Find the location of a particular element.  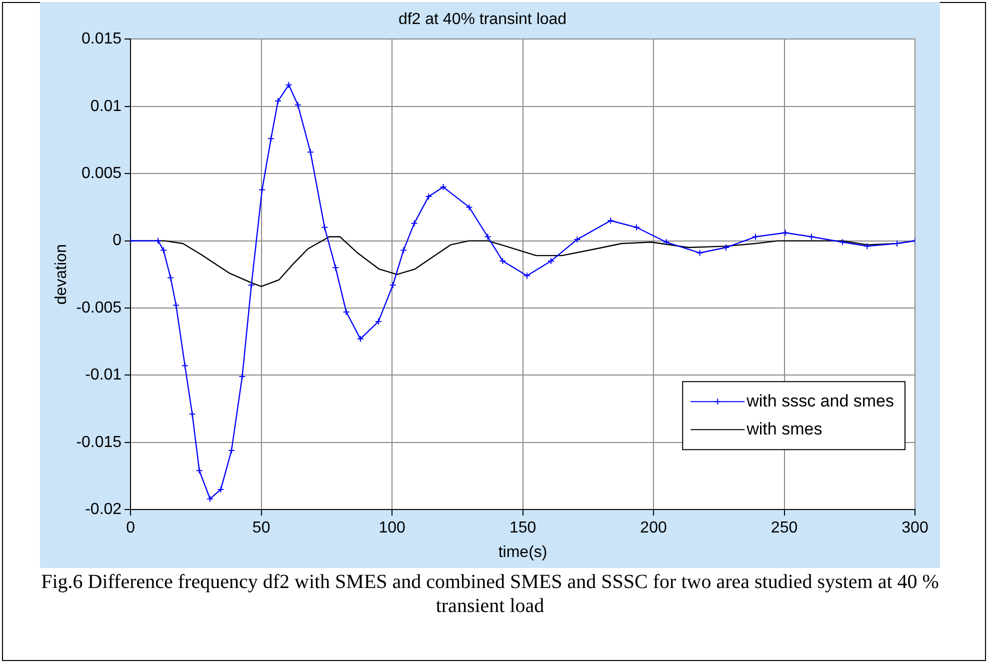

y-axis-title: devation is located at coordinates (61, 274).